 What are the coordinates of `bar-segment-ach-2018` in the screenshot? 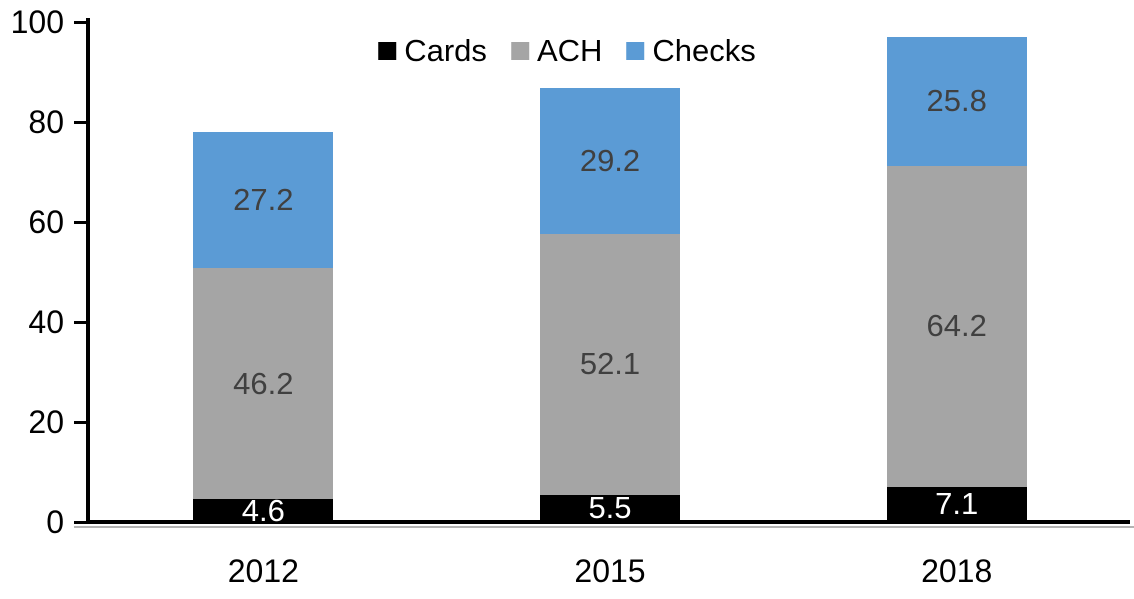 It's located at (956, 326).